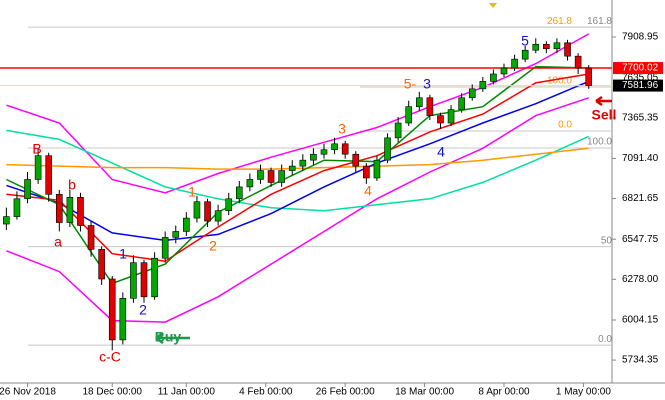 Image resolution: width=665 pixels, height=400 pixels. I want to click on wave-label: 5-, so click(410, 84).